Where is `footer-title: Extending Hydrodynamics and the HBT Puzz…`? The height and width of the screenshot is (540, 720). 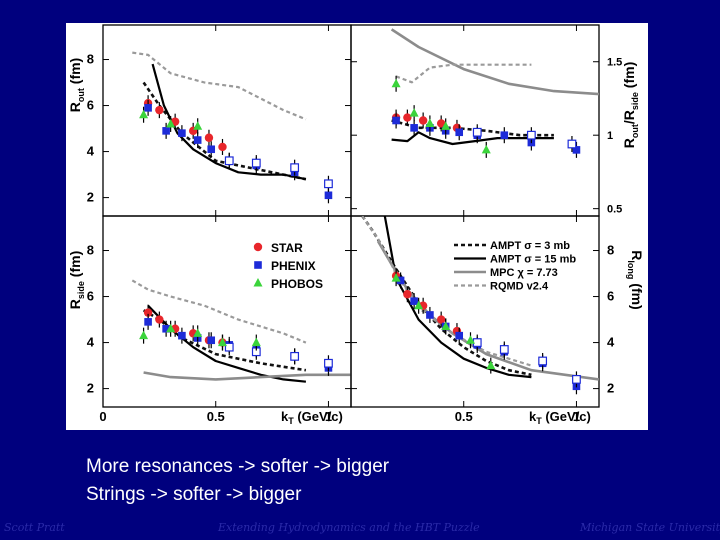 footer-title: Extending Hydrodynamics and the HBT Puzz… is located at coordinates (349, 527).